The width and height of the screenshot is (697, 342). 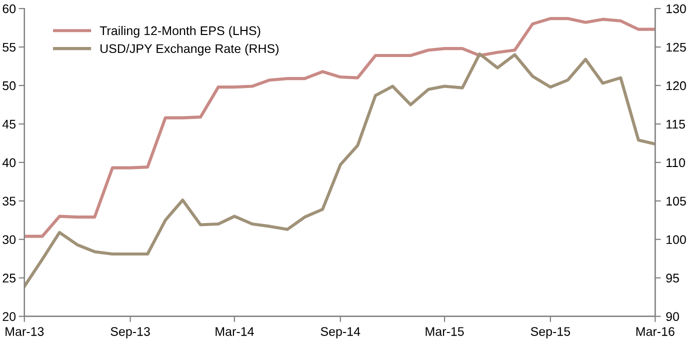 What do you see at coordinates (9, 316) in the screenshot?
I see `y-tick-label: 20` at bounding box center [9, 316].